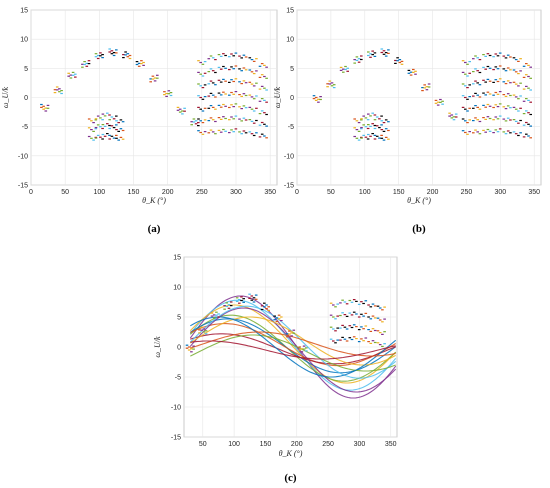 Image resolution: width=550 pixels, height=488 pixels. I want to click on x-axis-label: θ_K (°), so click(154, 200).